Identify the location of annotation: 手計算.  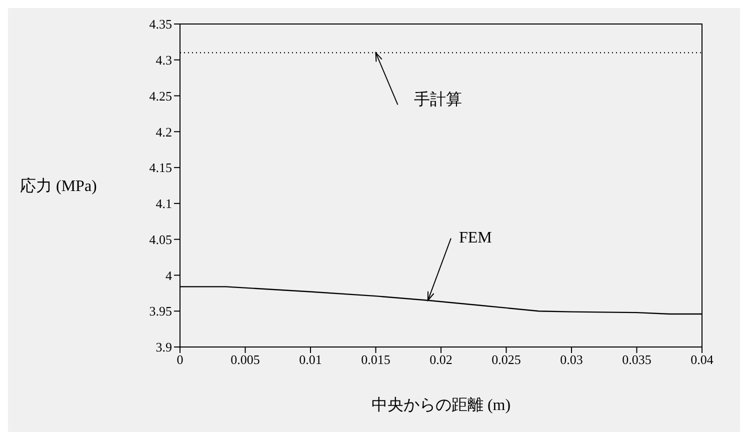
(438, 99).